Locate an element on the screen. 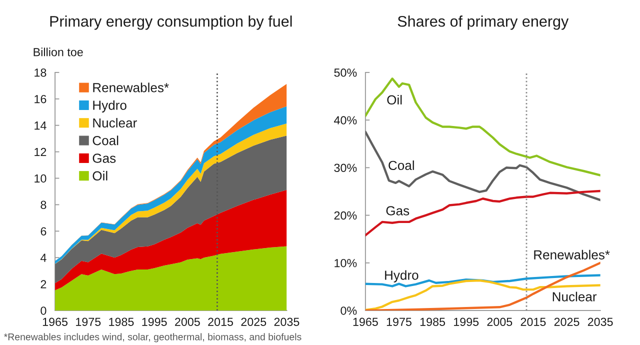 The image size is (640, 345). y-tick-label: 20% is located at coordinates (345, 215).